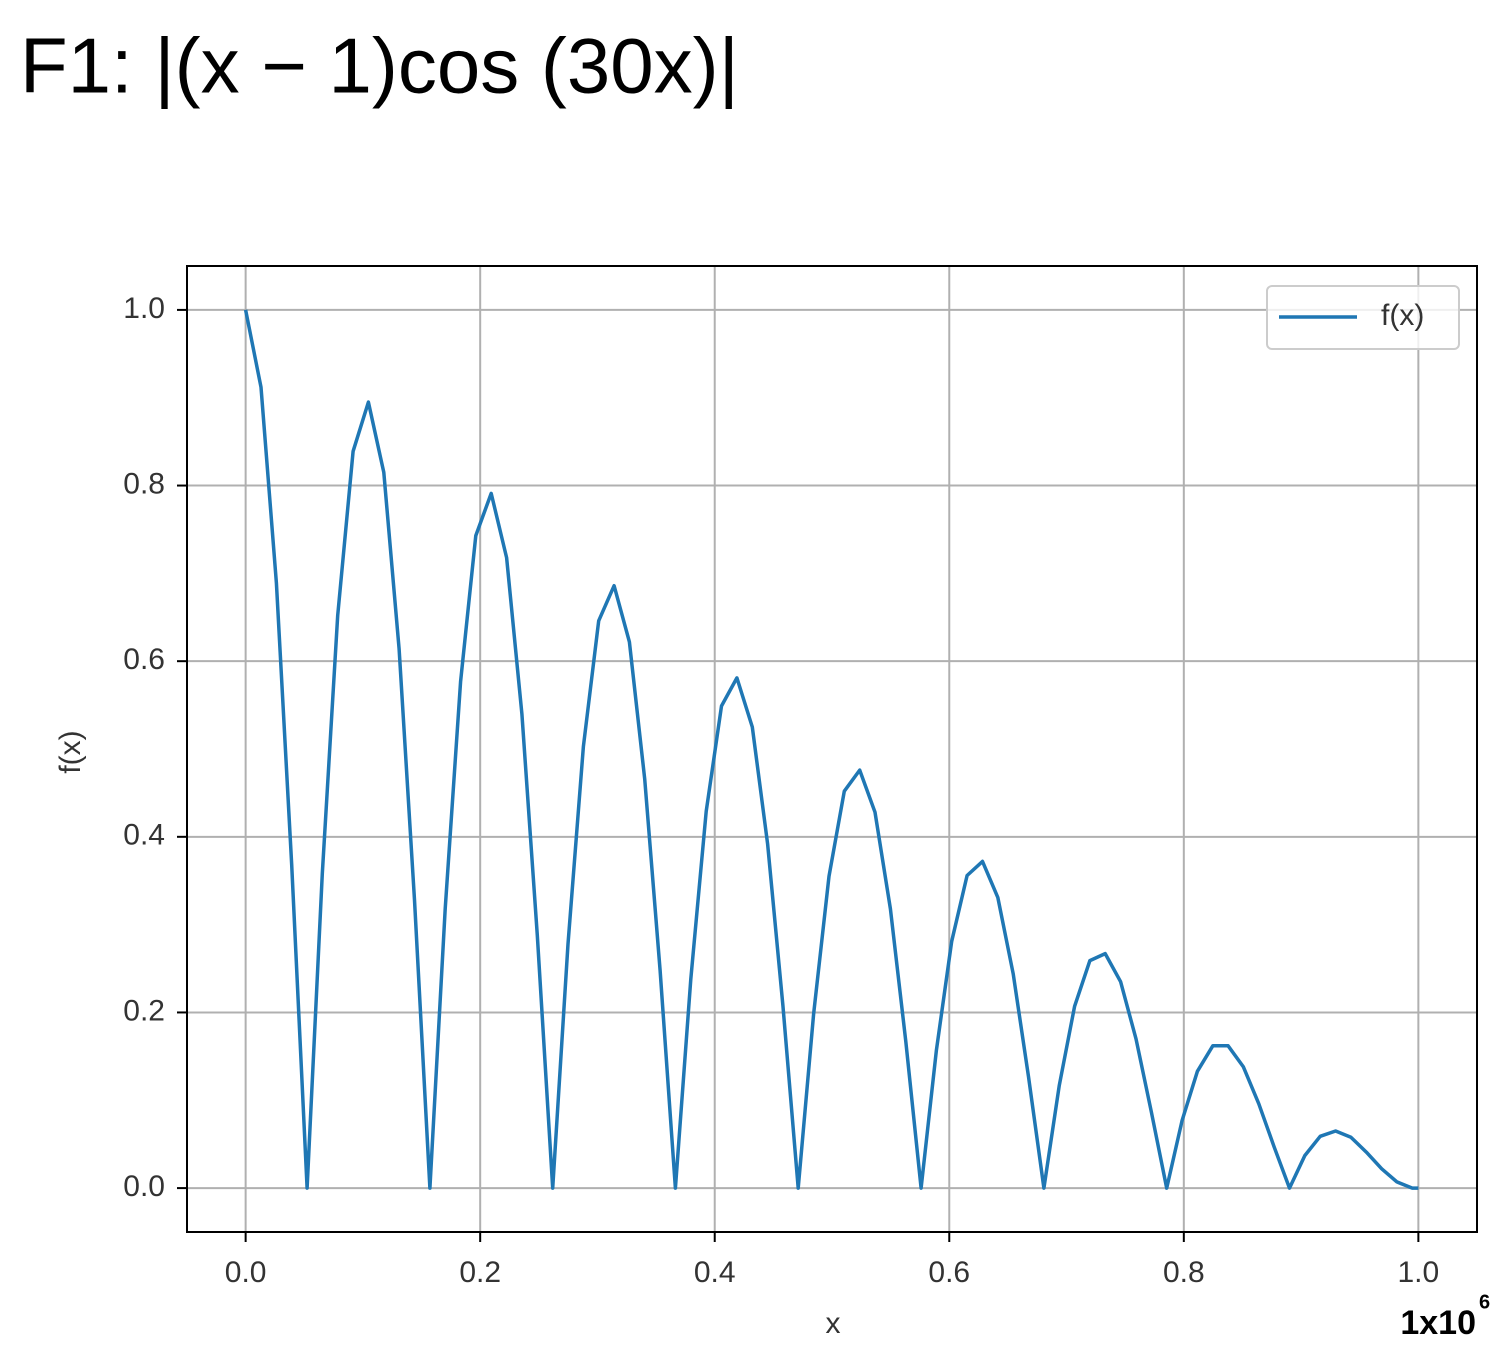 The width and height of the screenshot is (1506, 1362). Describe the element at coordinates (144, 308) in the screenshot. I see `y-tick-label: 1.0` at that location.